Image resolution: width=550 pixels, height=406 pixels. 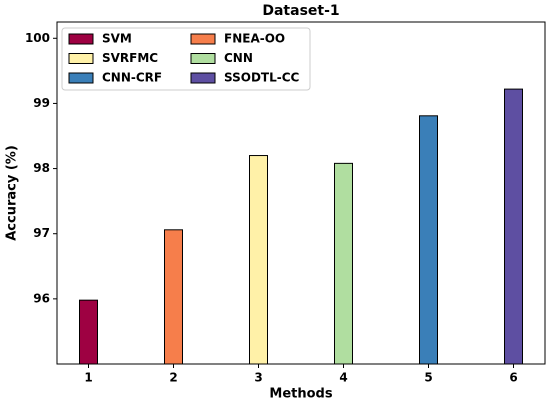 What do you see at coordinates (130, 58) in the screenshot?
I see `legend-label: SVRFMC` at bounding box center [130, 58].